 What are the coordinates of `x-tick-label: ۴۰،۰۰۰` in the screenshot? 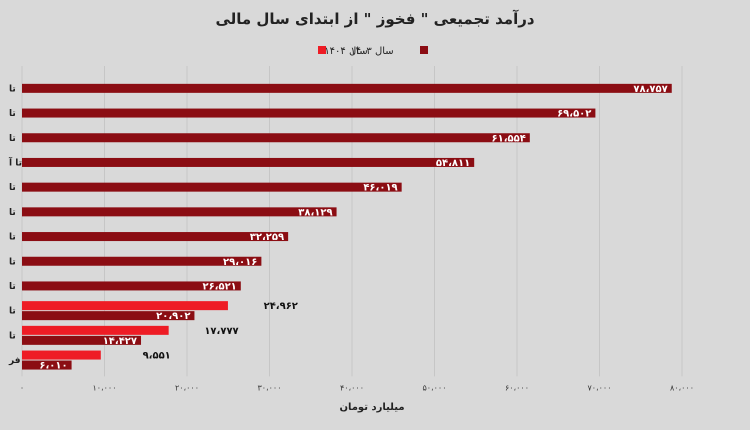 It's located at (352, 387).